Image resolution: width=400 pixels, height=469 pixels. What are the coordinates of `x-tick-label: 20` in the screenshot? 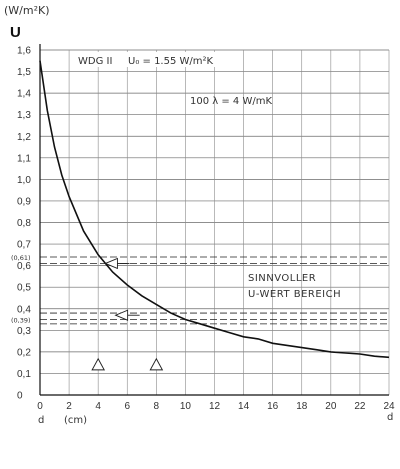 It's located at (331, 406).